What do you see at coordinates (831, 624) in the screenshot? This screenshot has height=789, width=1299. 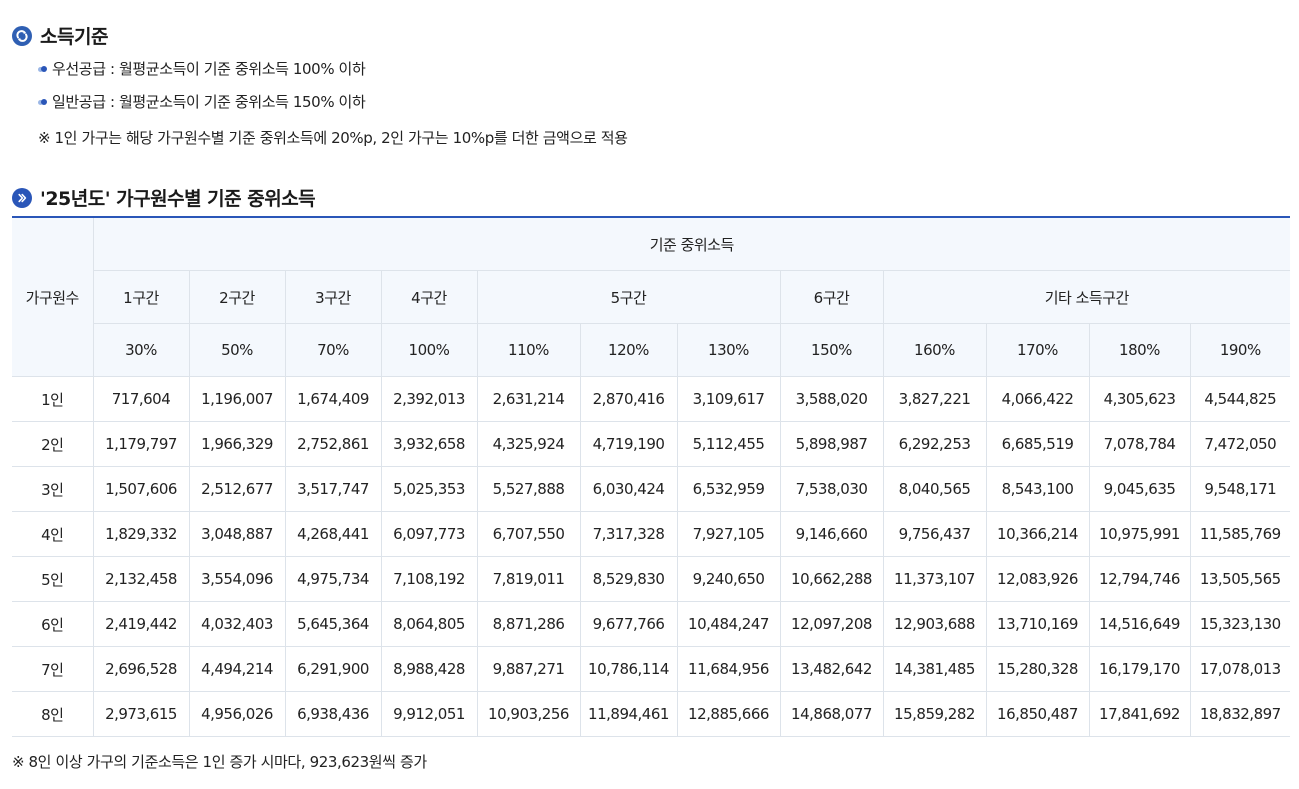 I see `income-value-cell: 12,097,208` at bounding box center [831, 624].